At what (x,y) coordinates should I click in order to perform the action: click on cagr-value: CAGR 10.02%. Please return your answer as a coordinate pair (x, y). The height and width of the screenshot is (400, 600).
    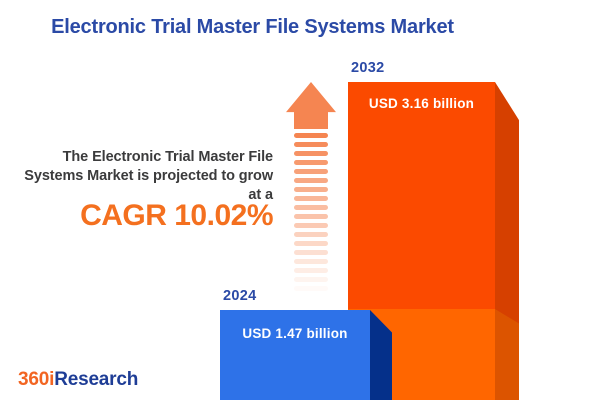
    Looking at the image, I should click on (176, 215).